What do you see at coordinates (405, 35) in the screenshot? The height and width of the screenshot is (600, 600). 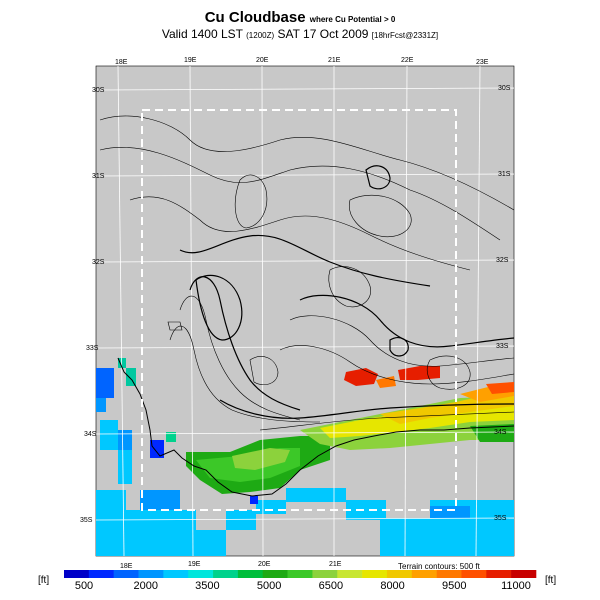 I see `forecast-stamp: [18hrFcst@2331Z]` at bounding box center [405, 35].